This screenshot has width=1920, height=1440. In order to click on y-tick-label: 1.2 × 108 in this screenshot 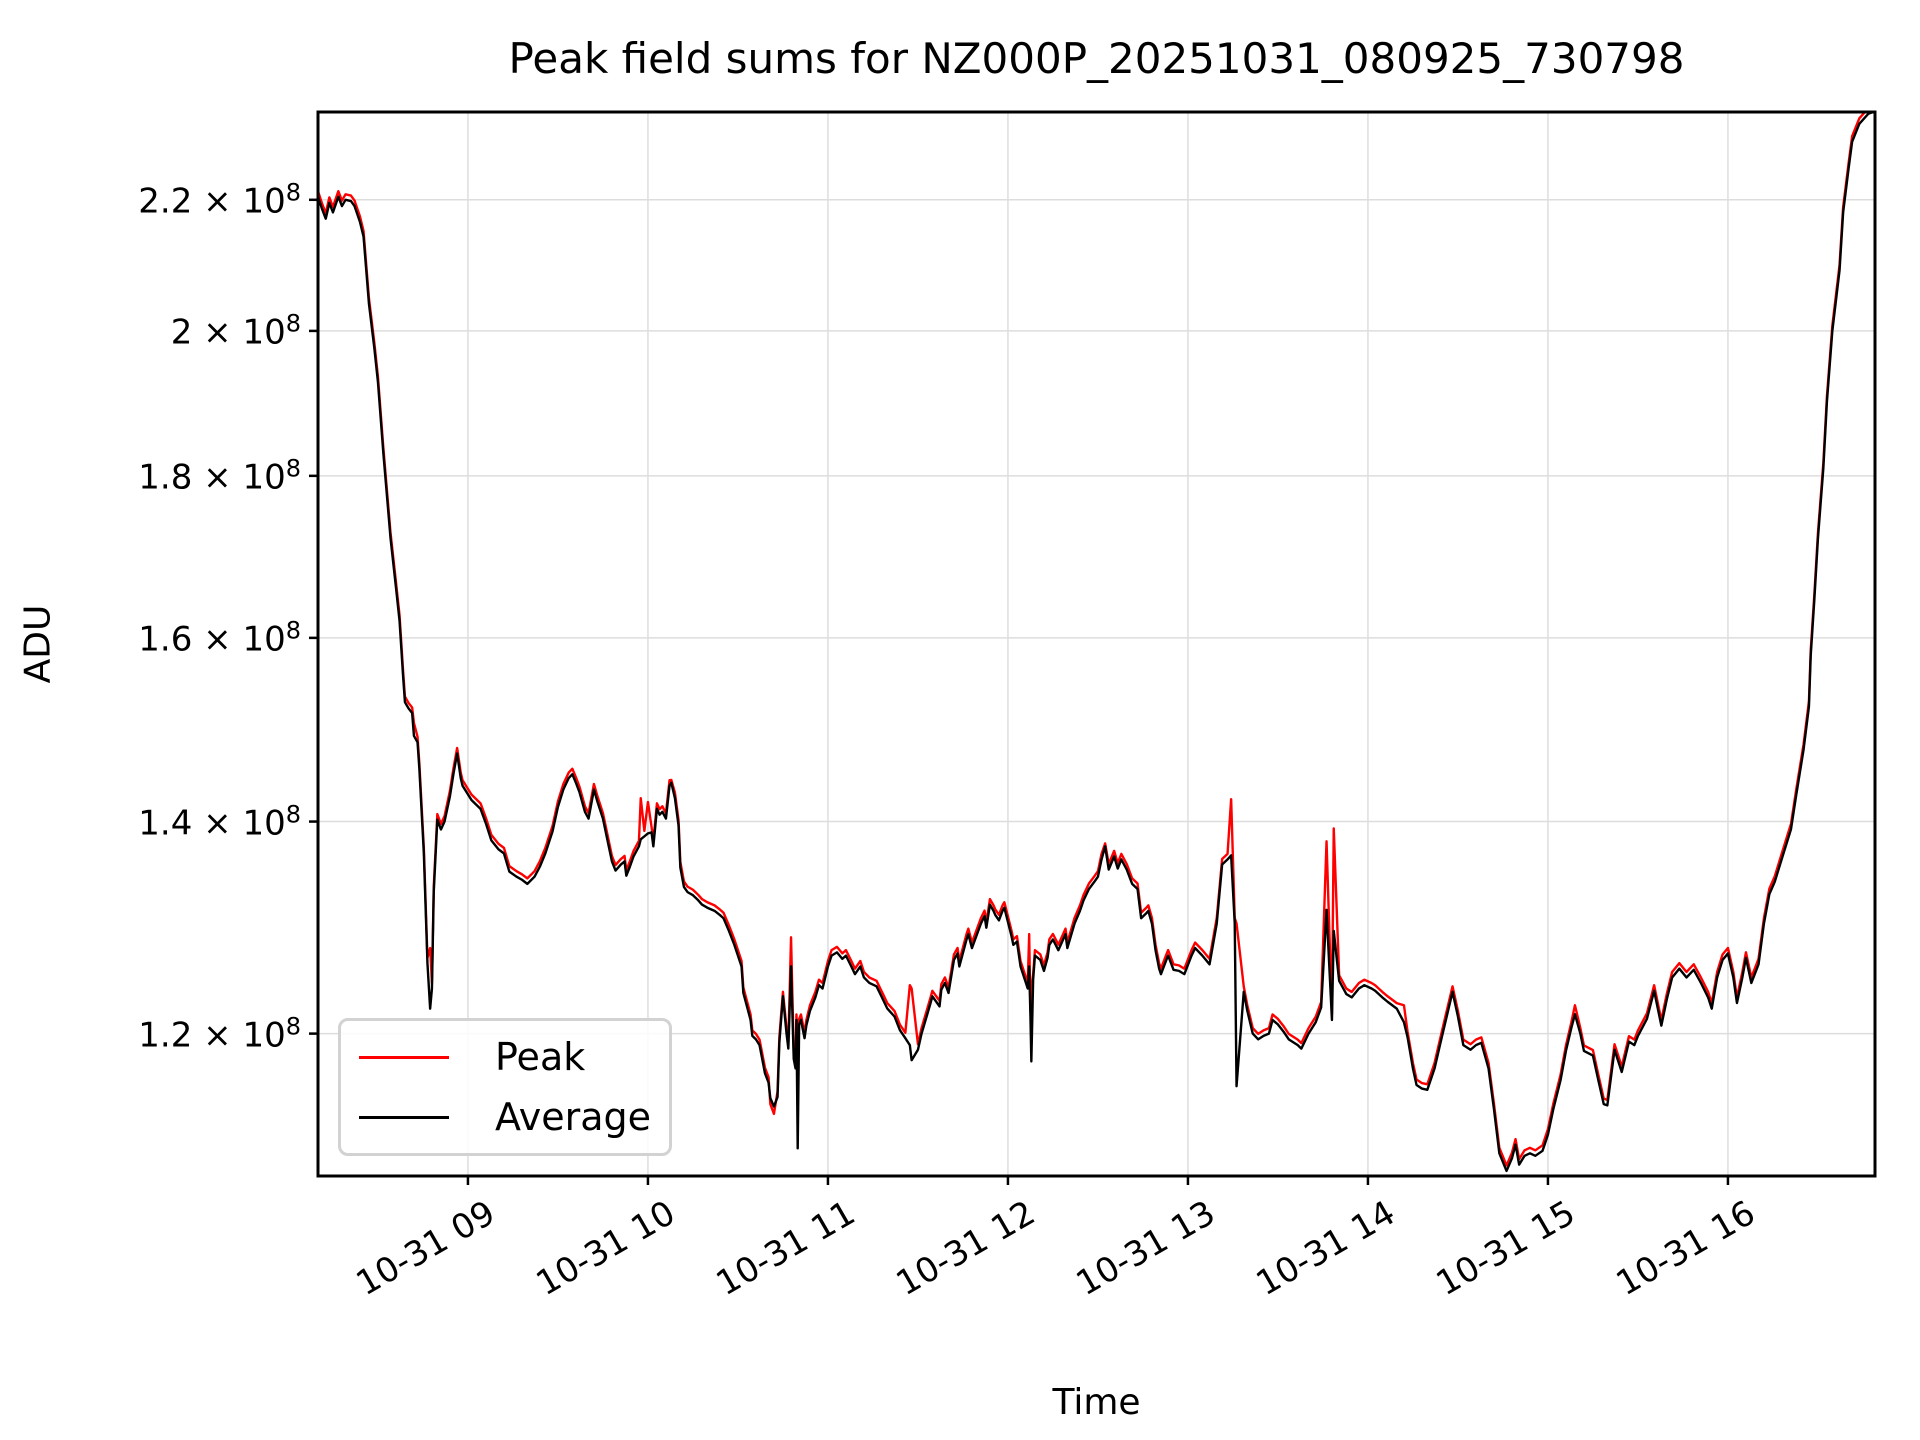, I will do `click(219, 1033)`.